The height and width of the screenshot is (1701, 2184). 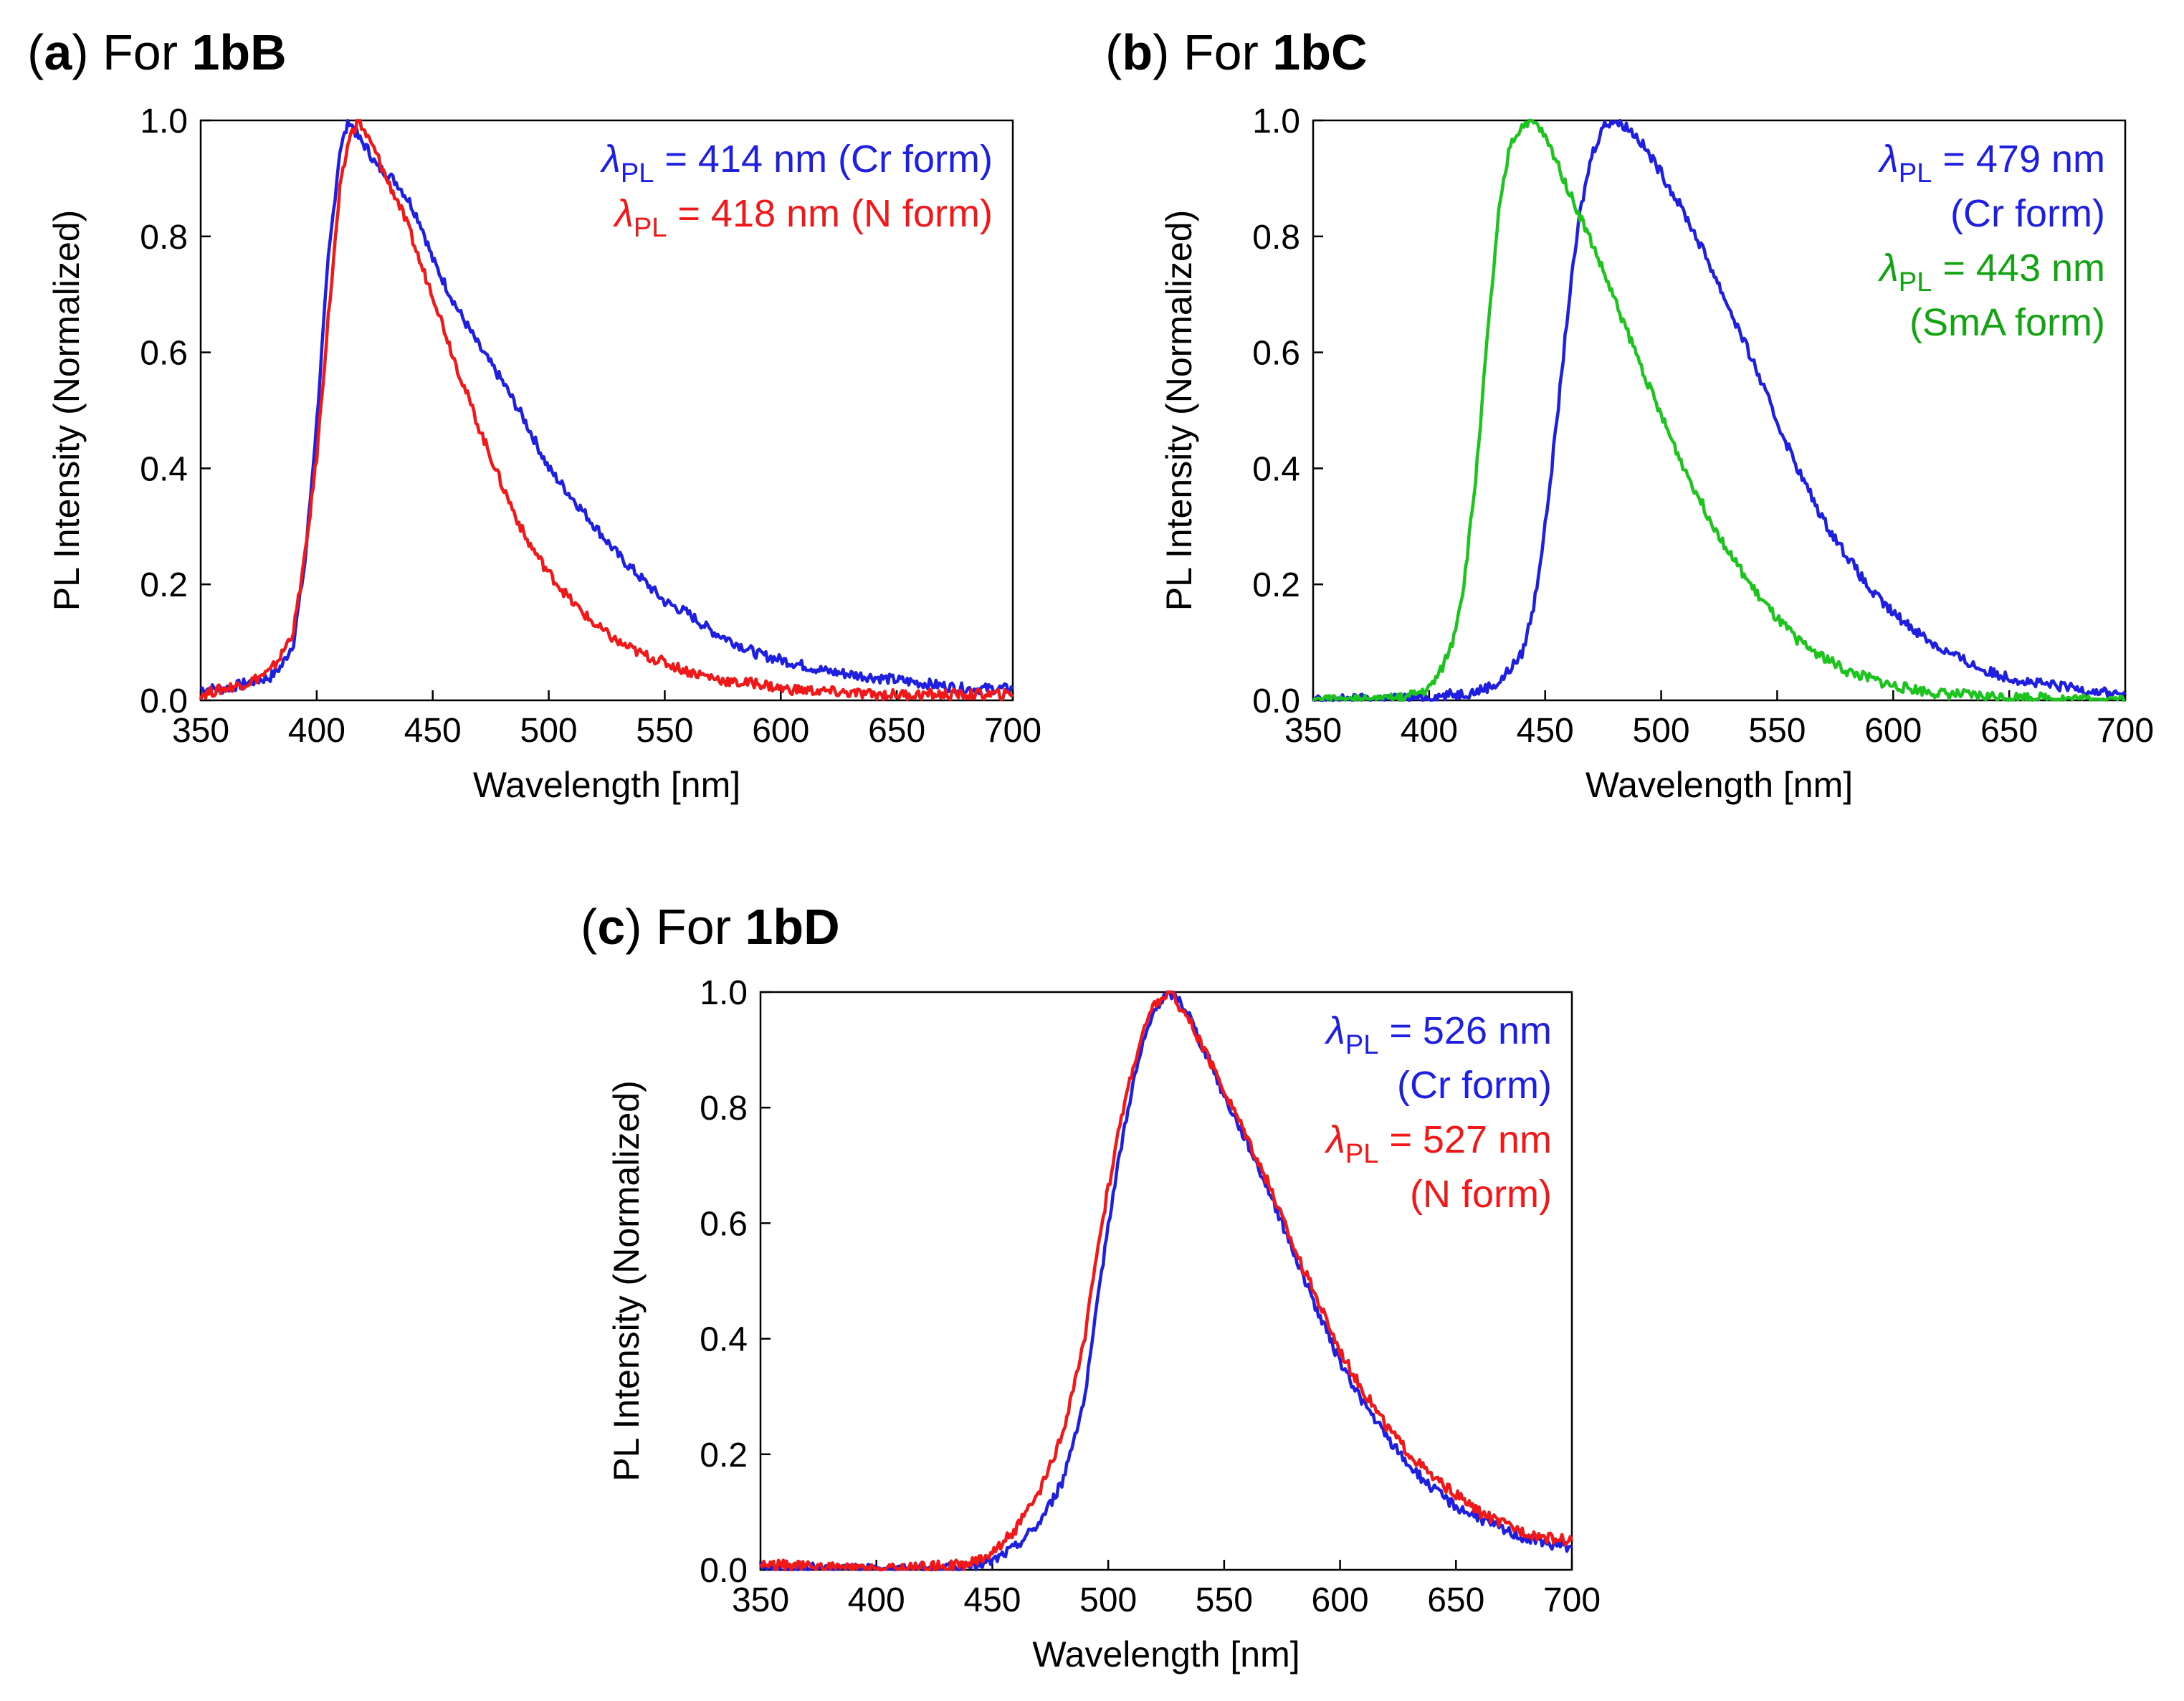 I want to click on legend-entry: λPL = 443 nm, so click(x=1991, y=272).